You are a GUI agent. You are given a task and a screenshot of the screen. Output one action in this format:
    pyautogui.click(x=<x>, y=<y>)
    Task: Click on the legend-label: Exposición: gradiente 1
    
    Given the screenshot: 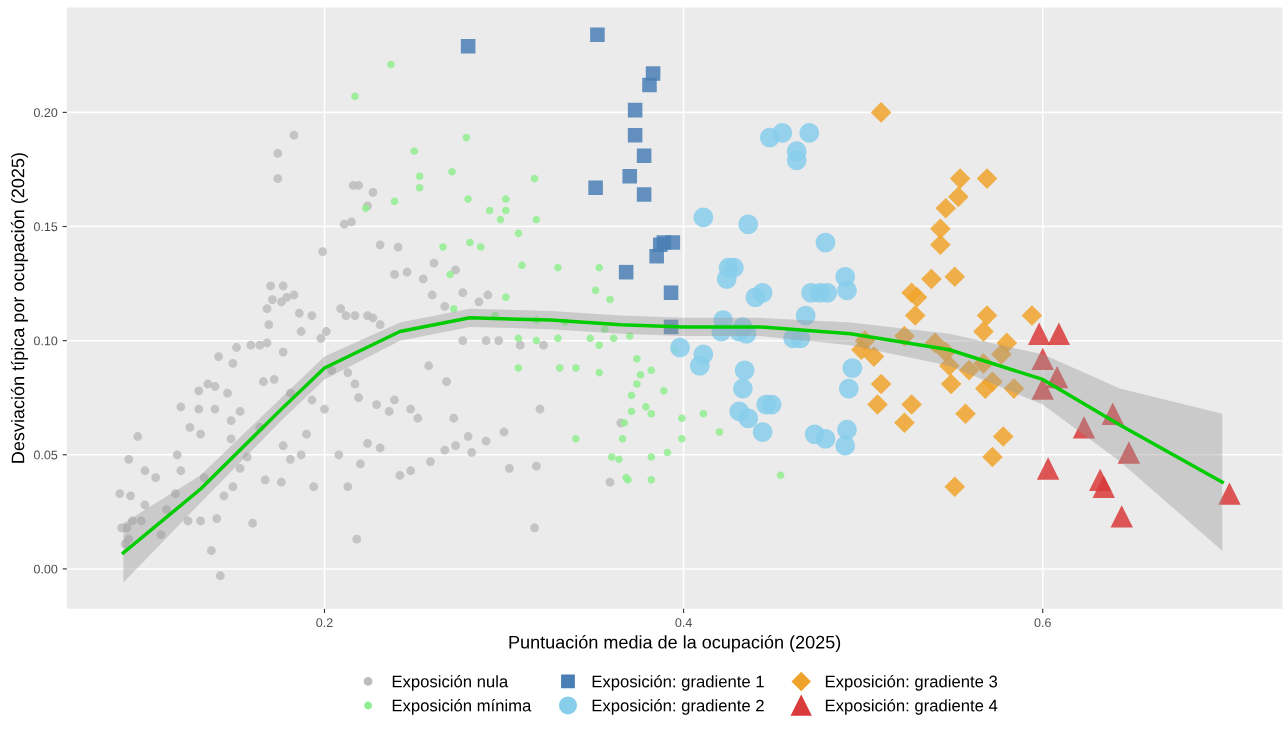 What is the action you would take?
    pyautogui.click(x=678, y=682)
    